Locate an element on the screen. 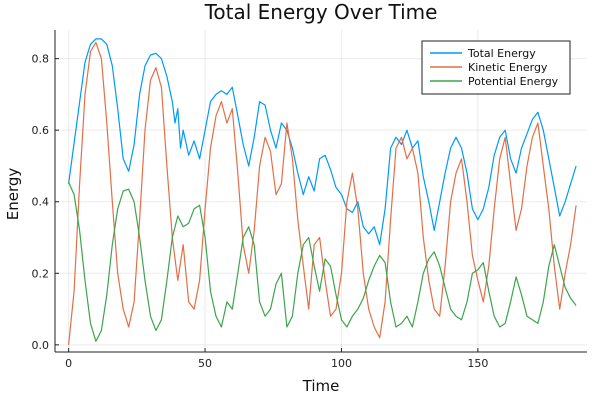 The image size is (600, 400). y-tick-label-3: 0.6 is located at coordinates (41, 130).